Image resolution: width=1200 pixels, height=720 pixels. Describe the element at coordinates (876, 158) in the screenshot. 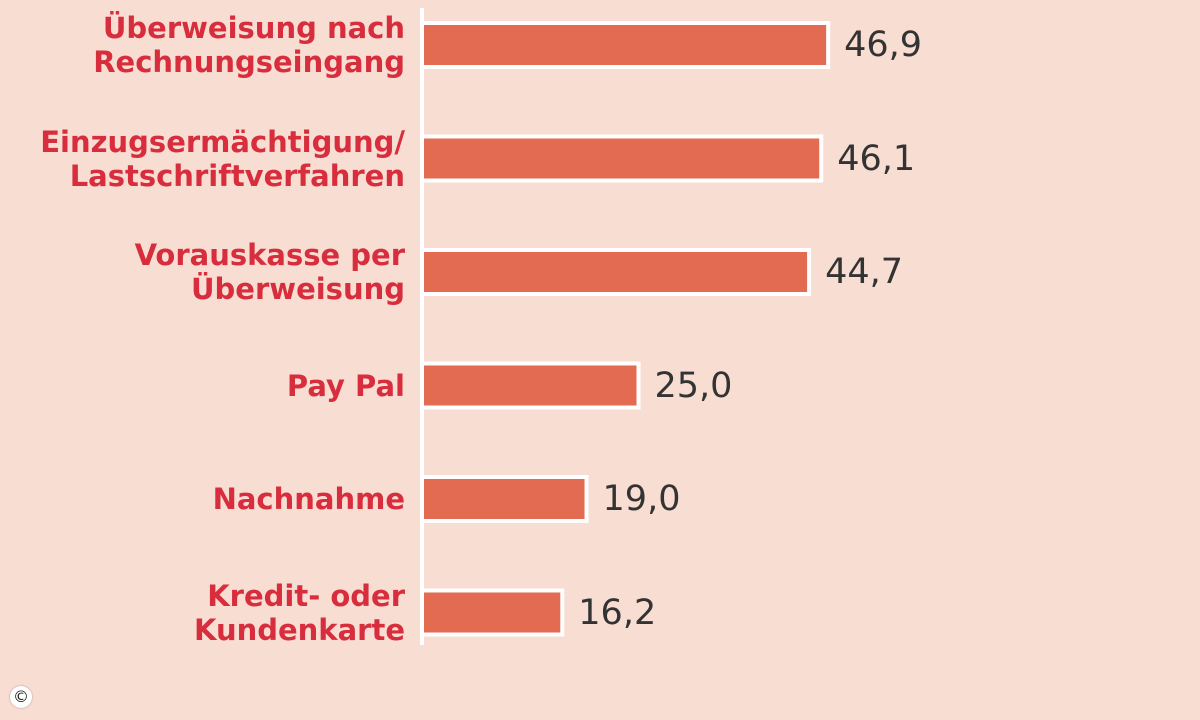

I see `value-label-1: 46,1` at that location.